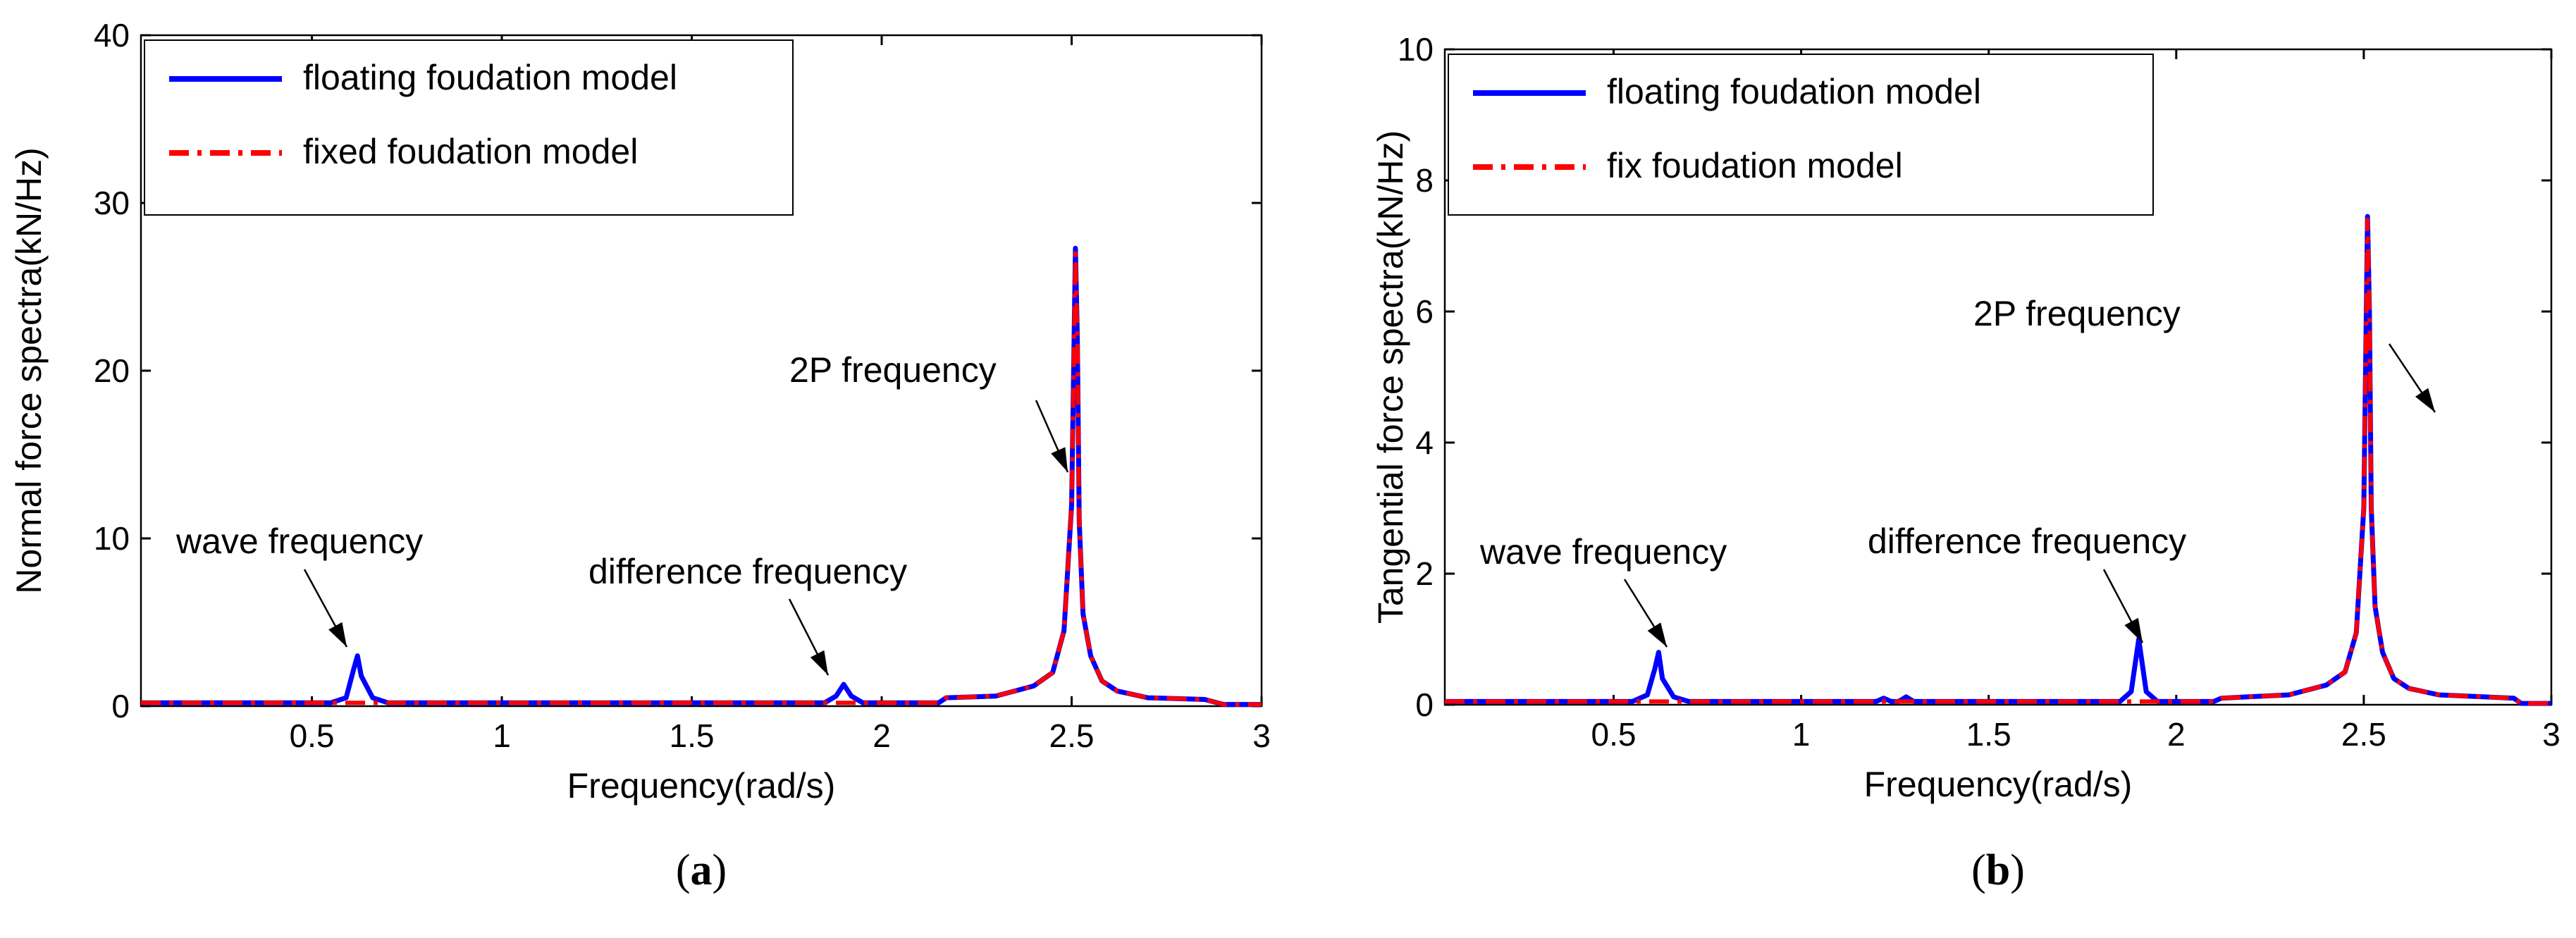 This screenshot has height=938, width=2576. I want to click on y-tick-label: 6, so click(1424, 311).